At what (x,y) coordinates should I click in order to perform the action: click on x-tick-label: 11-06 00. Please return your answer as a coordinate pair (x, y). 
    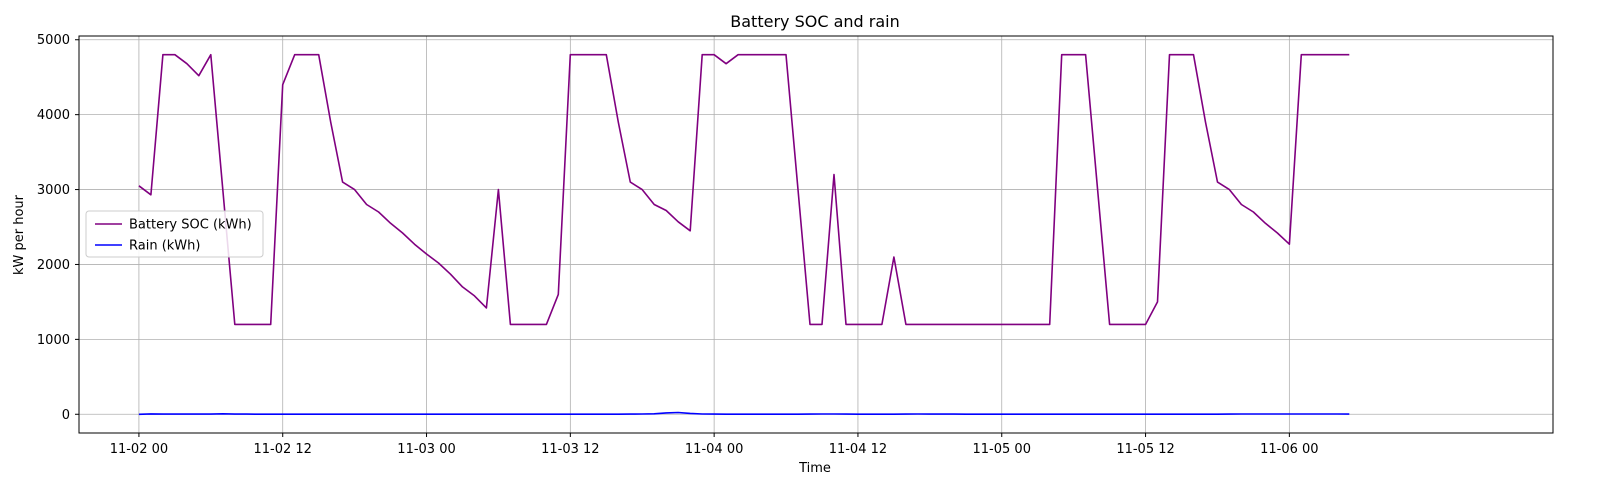
    Looking at the image, I should click on (1289, 449).